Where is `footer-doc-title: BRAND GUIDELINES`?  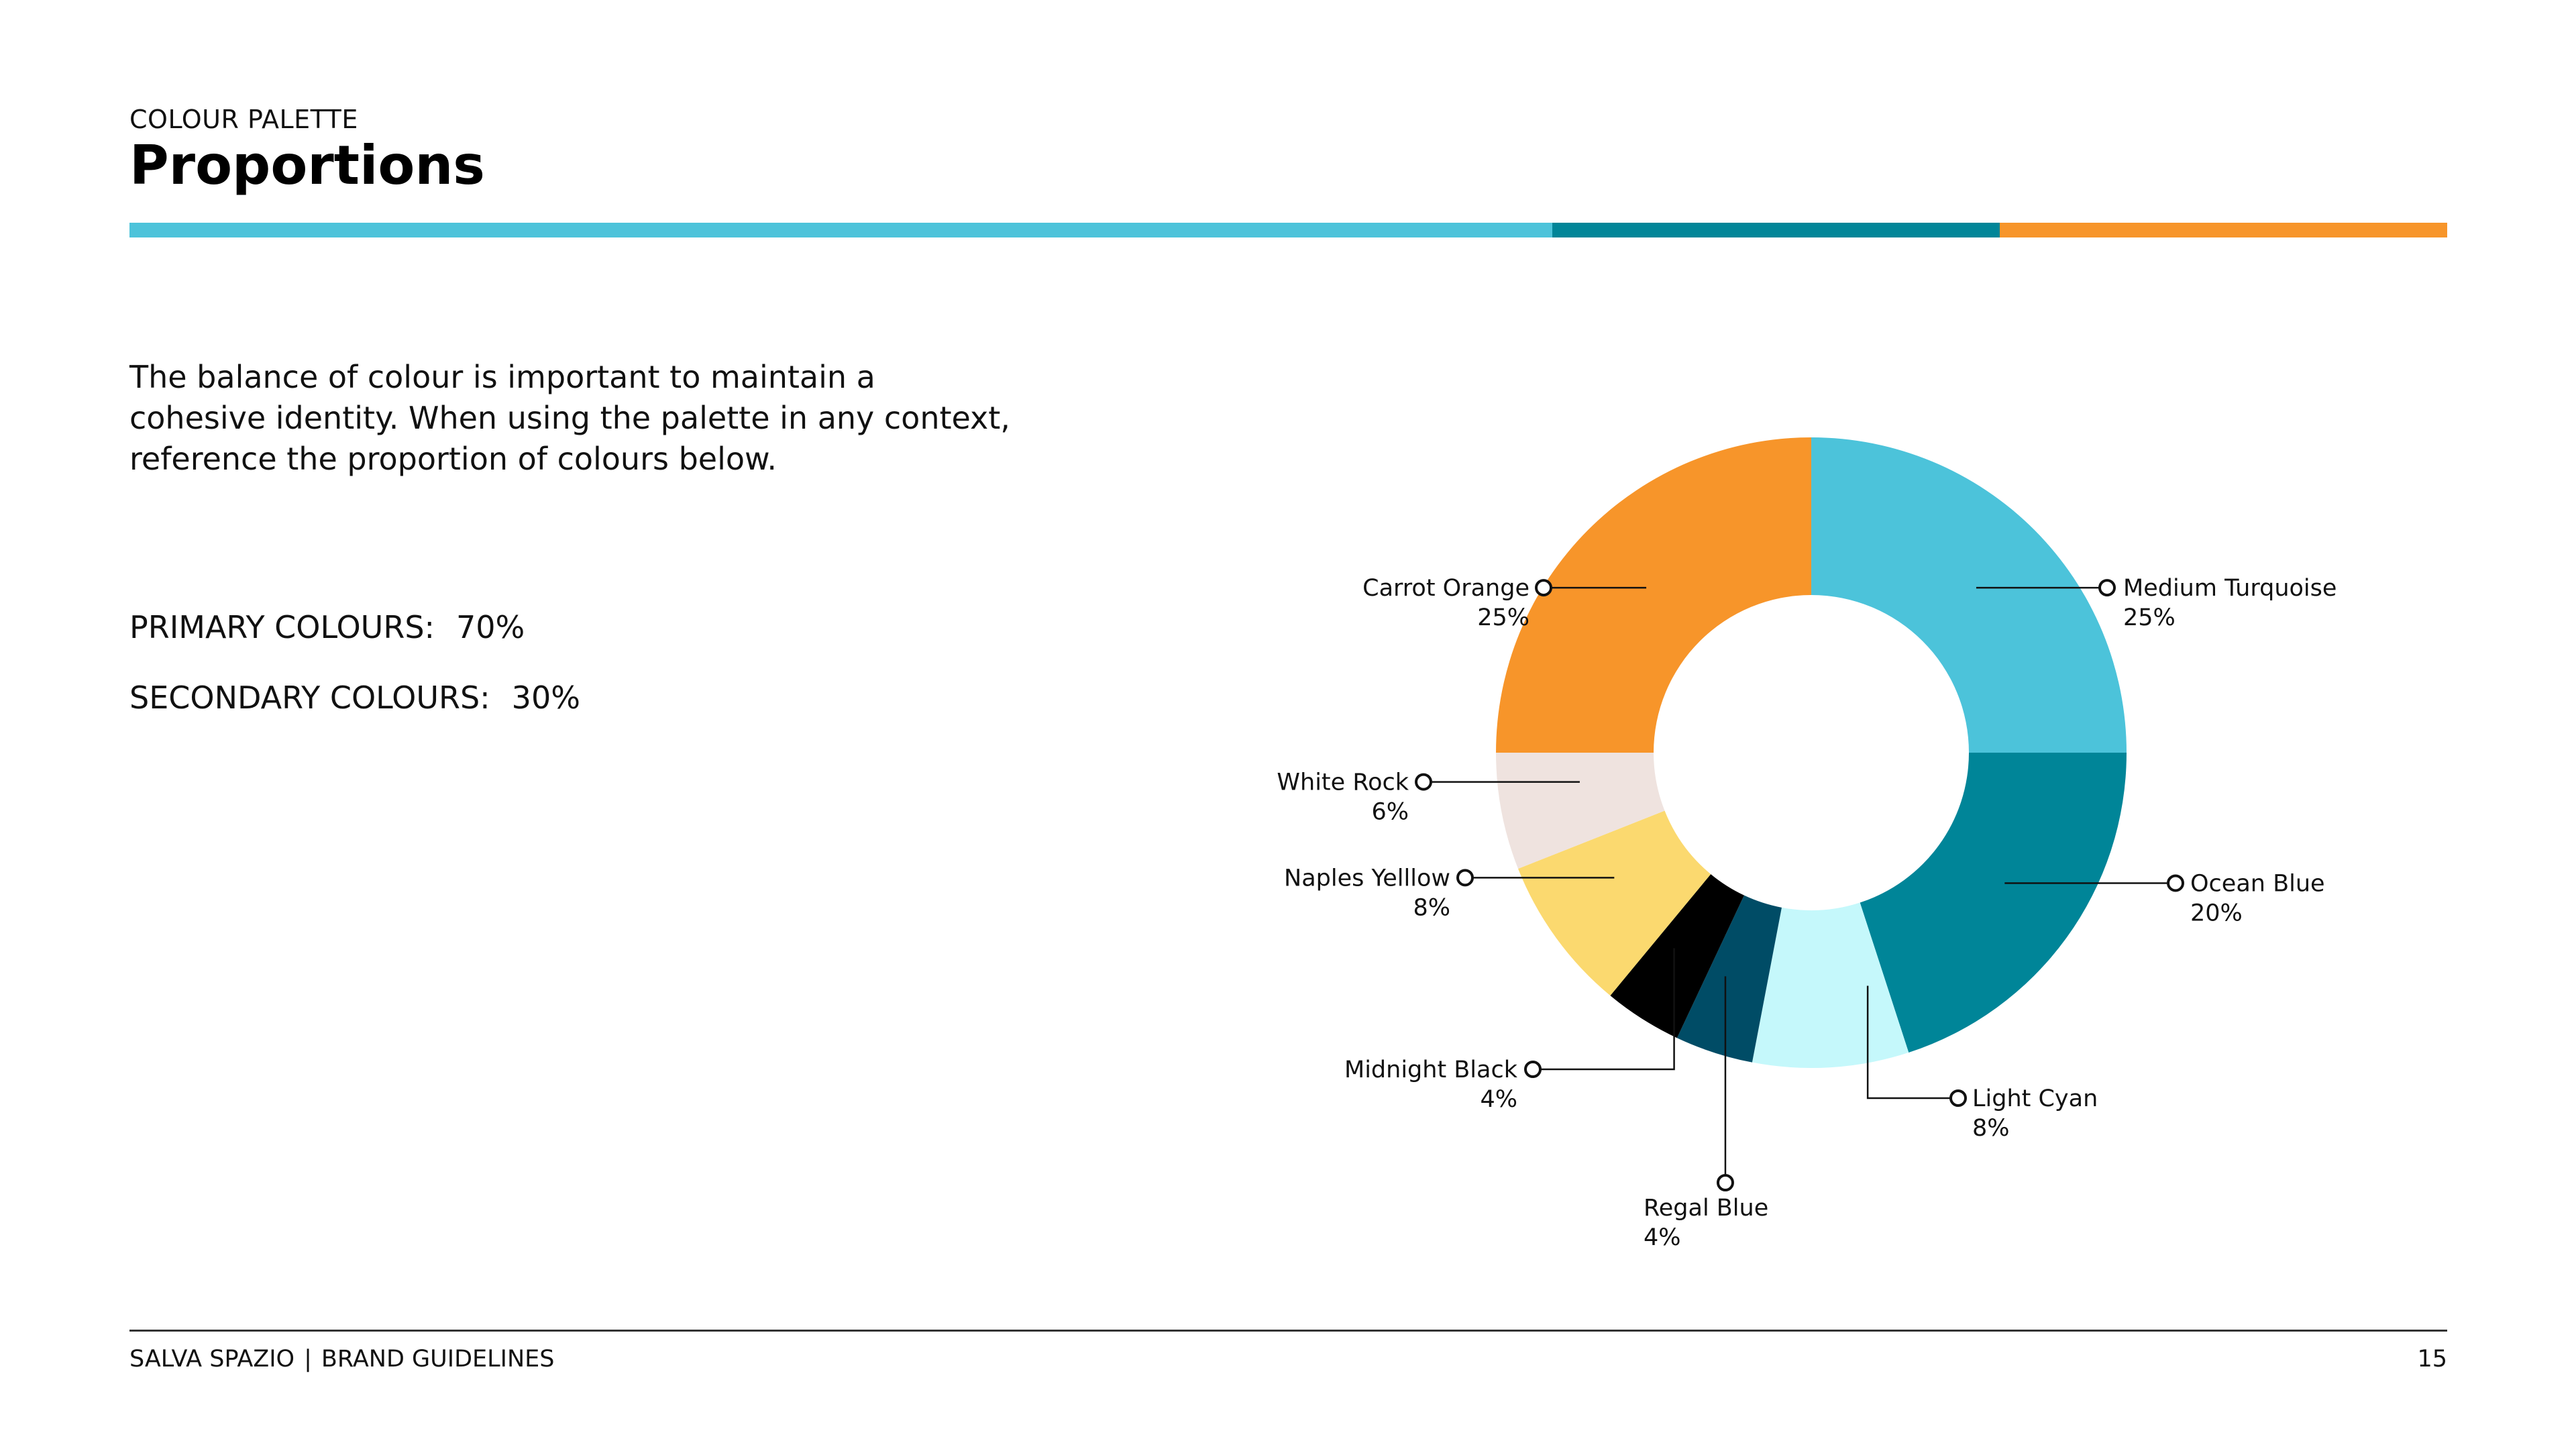
footer-doc-title: BRAND GUIDELINES is located at coordinates (438, 1359).